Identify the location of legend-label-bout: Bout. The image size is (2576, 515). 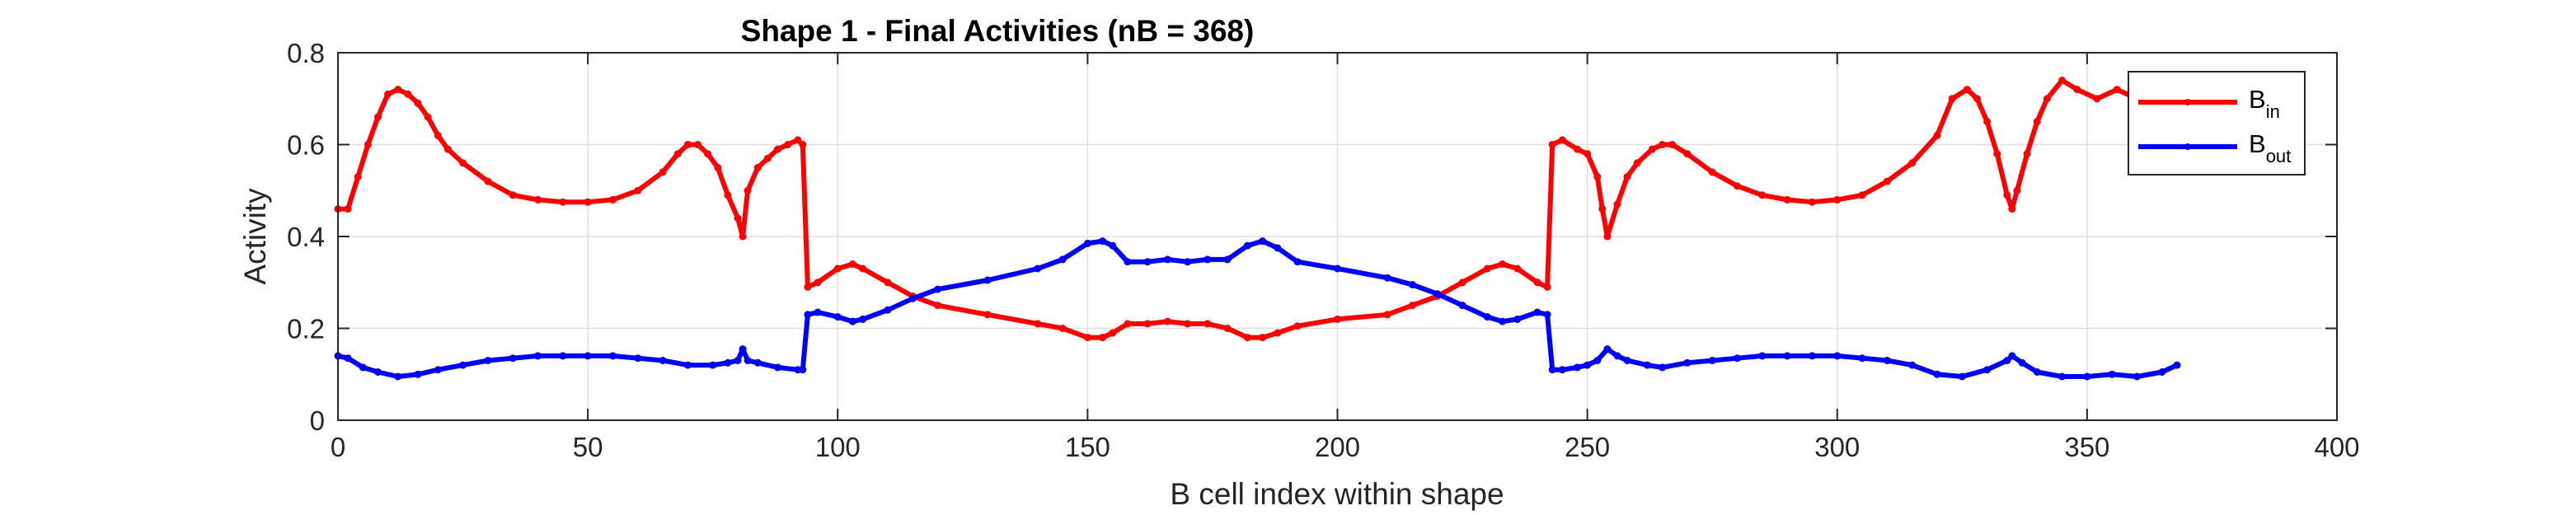
(2270, 147).